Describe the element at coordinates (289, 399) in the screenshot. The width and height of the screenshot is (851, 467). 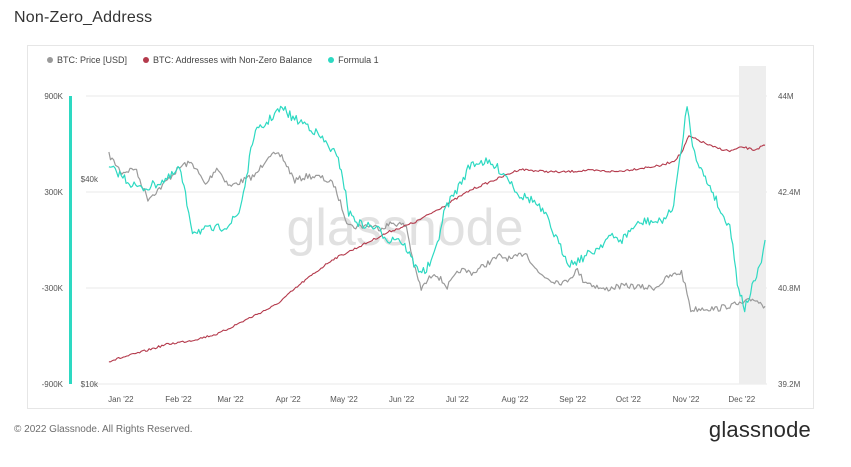
I see `x-tick-3: Apr '22` at that location.